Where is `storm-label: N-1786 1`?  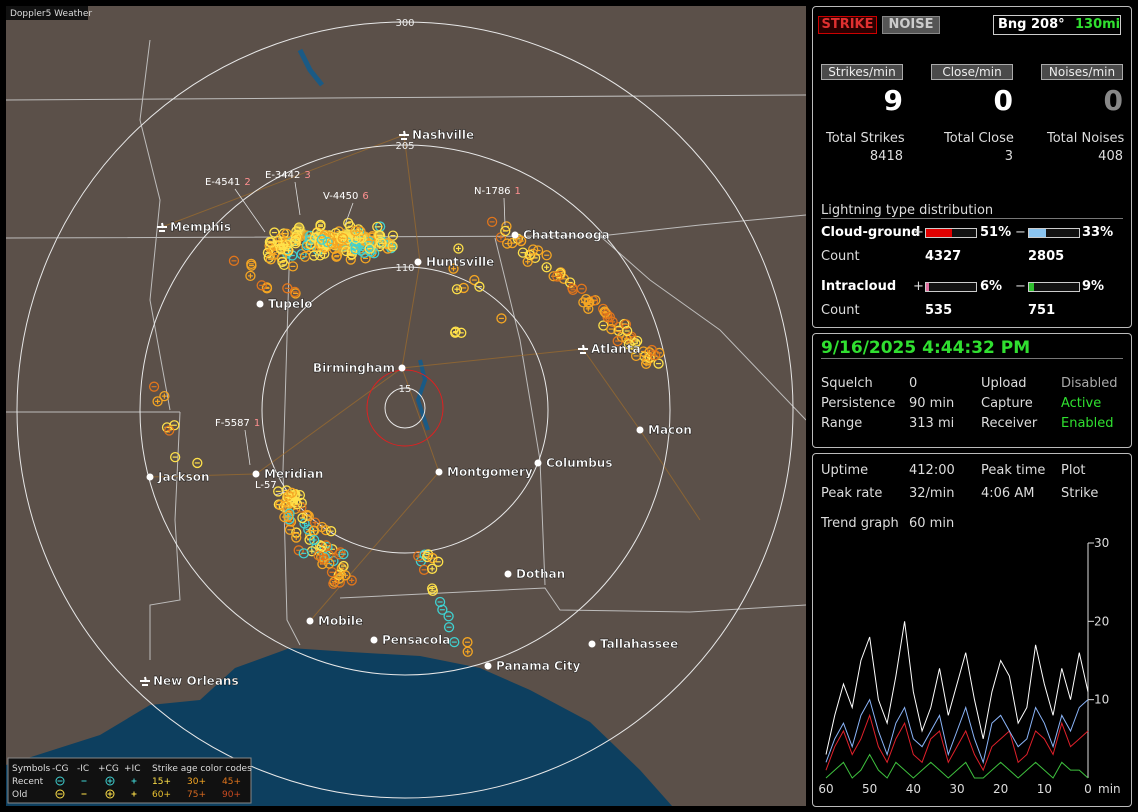 storm-label: N-1786 1 is located at coordinates (497, 191).